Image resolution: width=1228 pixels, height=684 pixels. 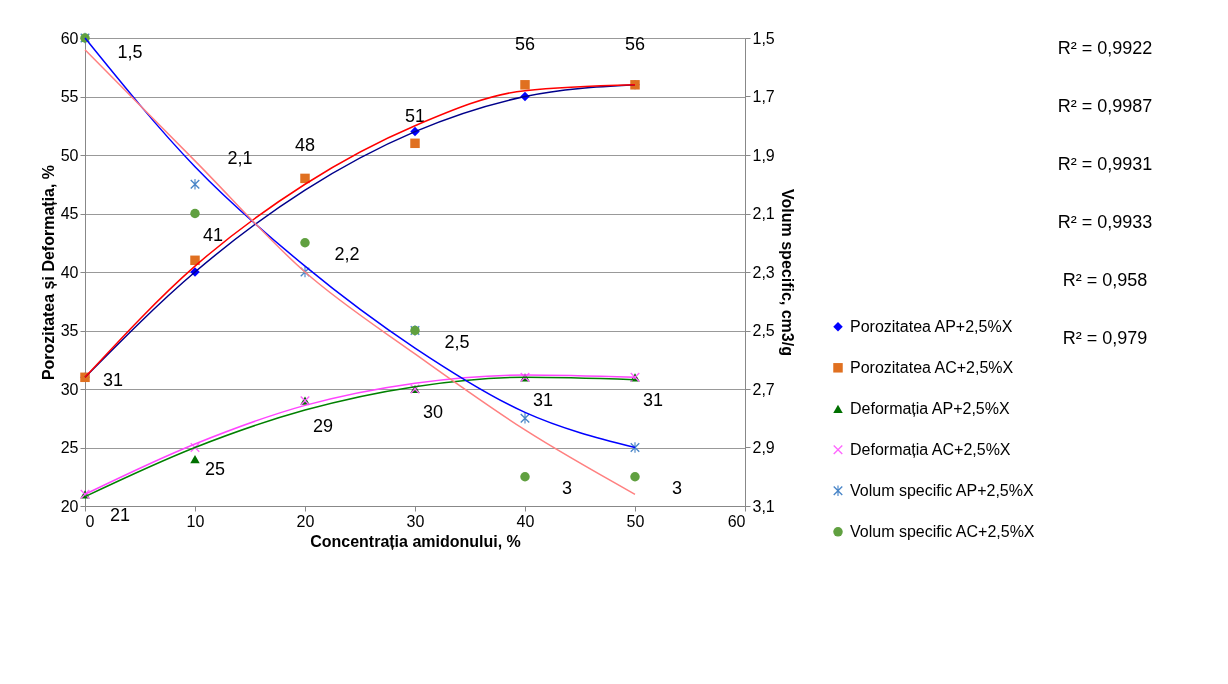 I want to click on y-tick-label: 35, so click(x=69, y=330).